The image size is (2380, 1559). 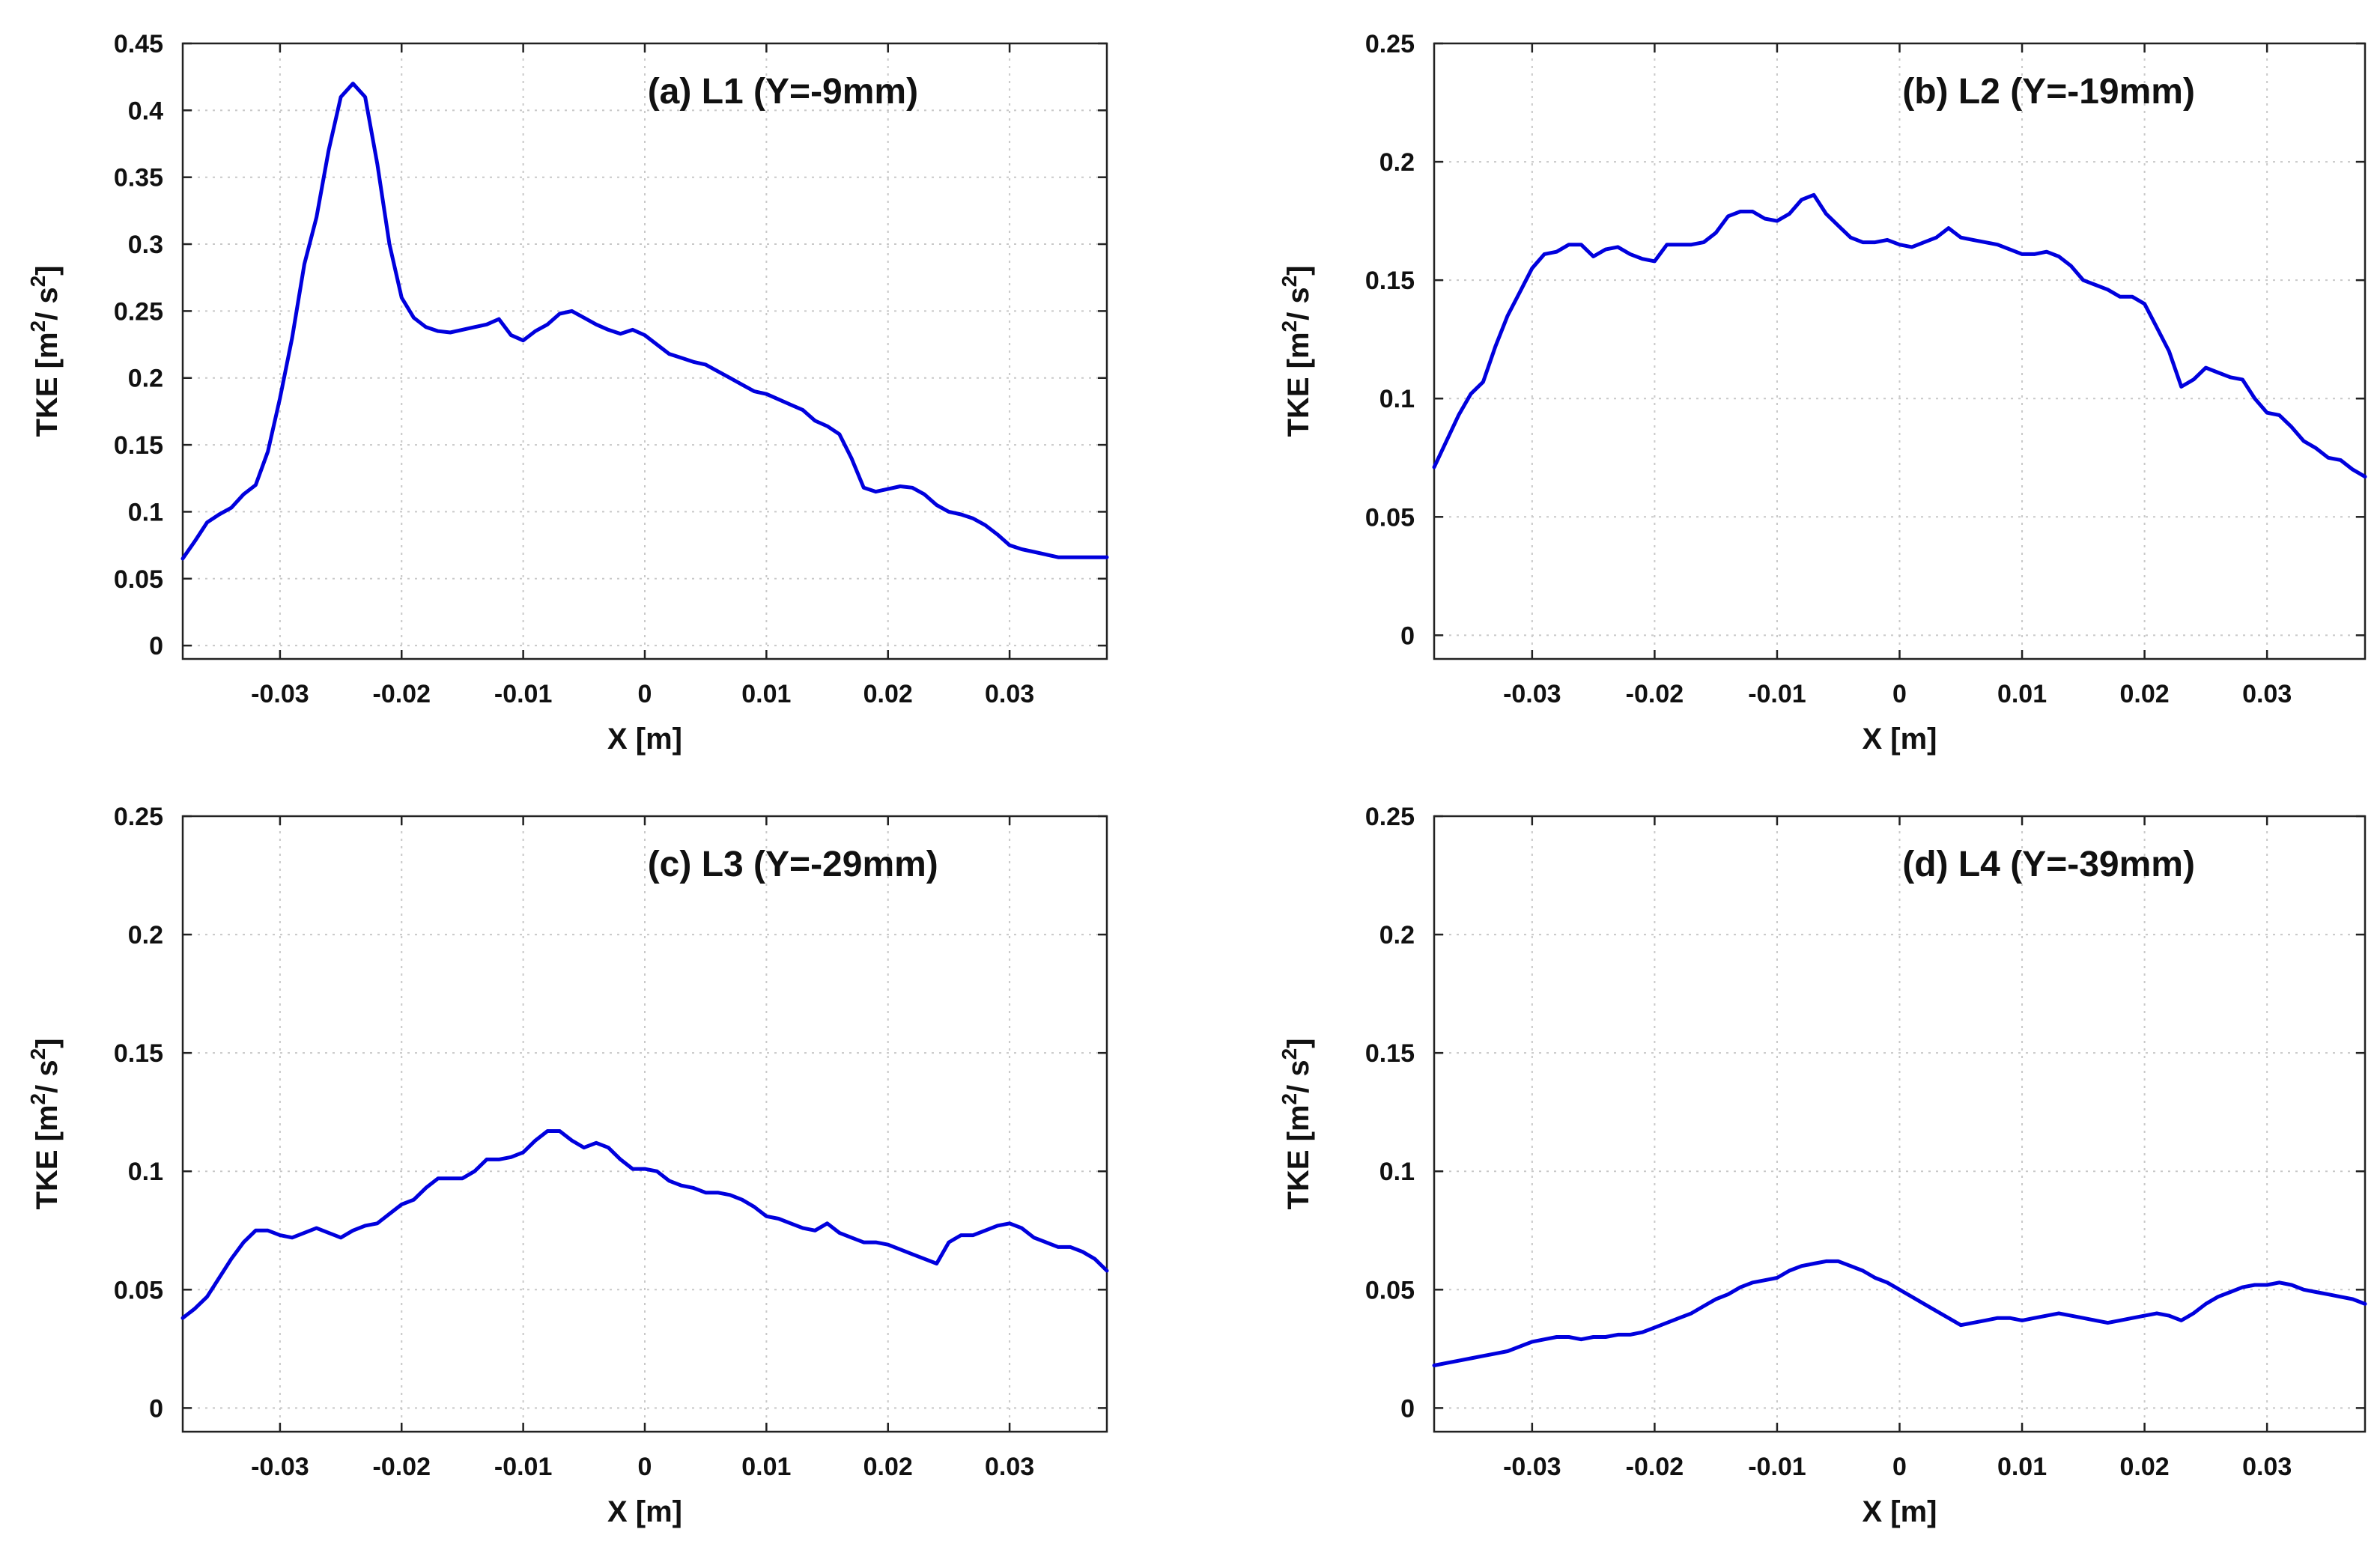 What do you see at coordinates (783, 92) in the screenshot?
I see `panel-title: (a) L1 (Y=-9mm)` at bounding box center [783, 92].